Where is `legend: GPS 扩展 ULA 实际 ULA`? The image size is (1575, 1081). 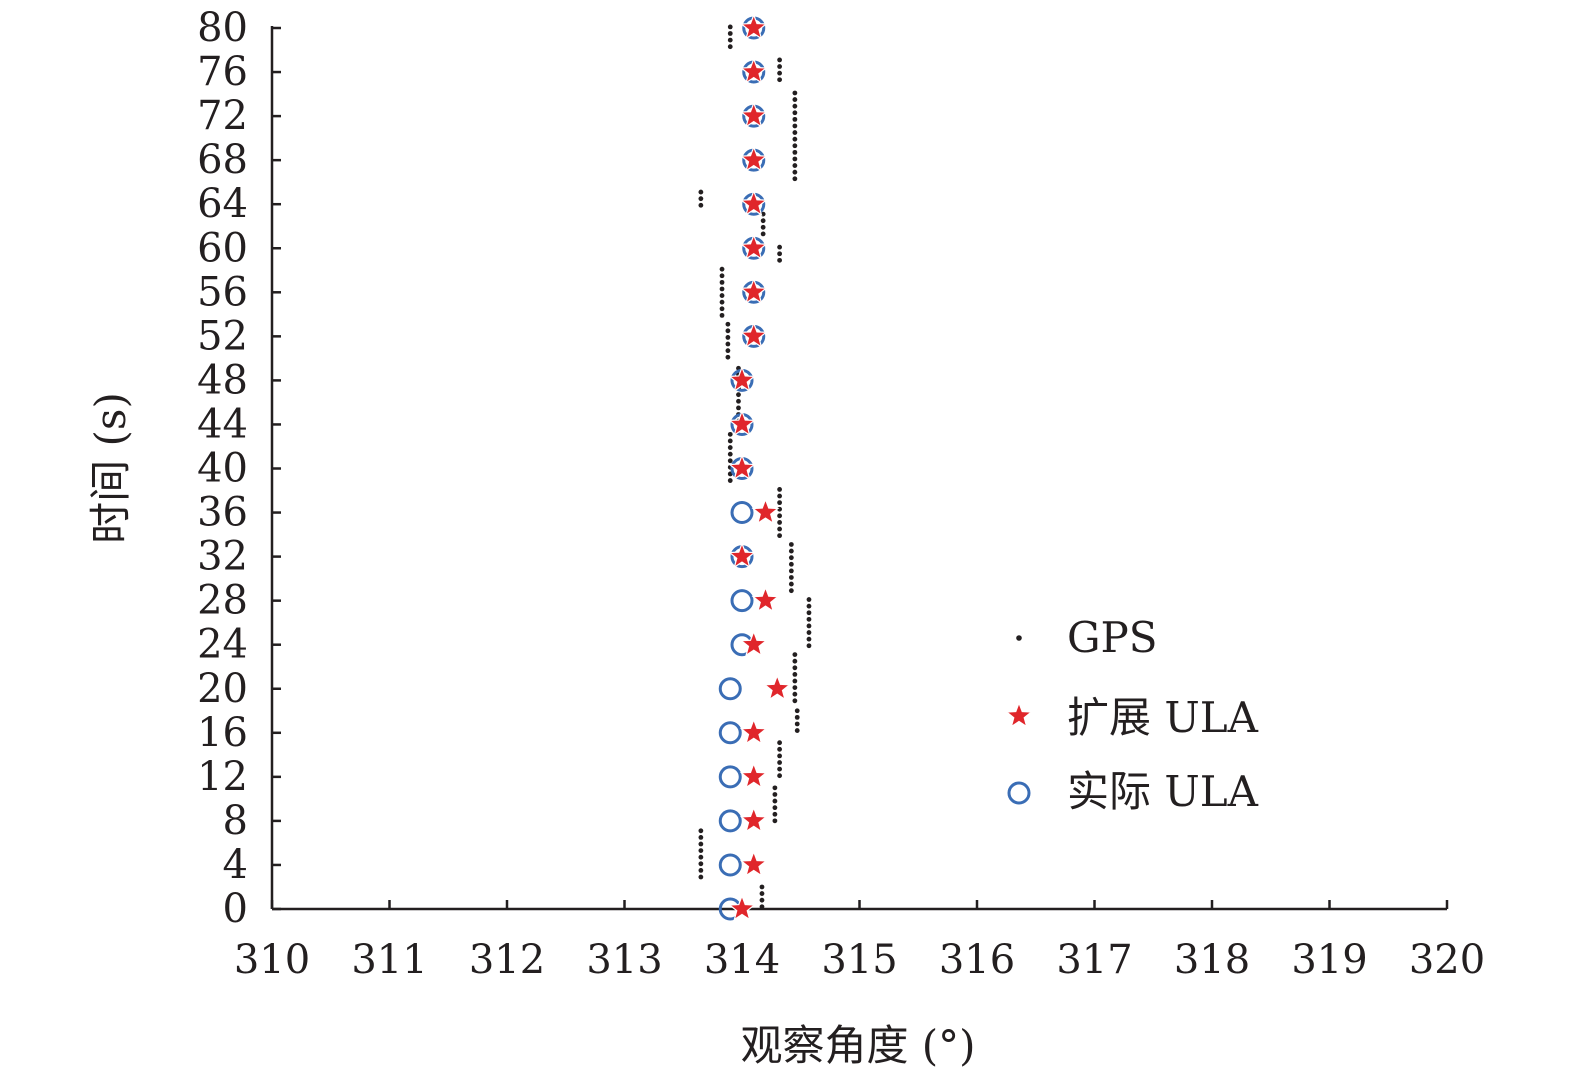 legend: GPS 扩展 ULA 实际 ULA is located at coordinates (1132, 714).